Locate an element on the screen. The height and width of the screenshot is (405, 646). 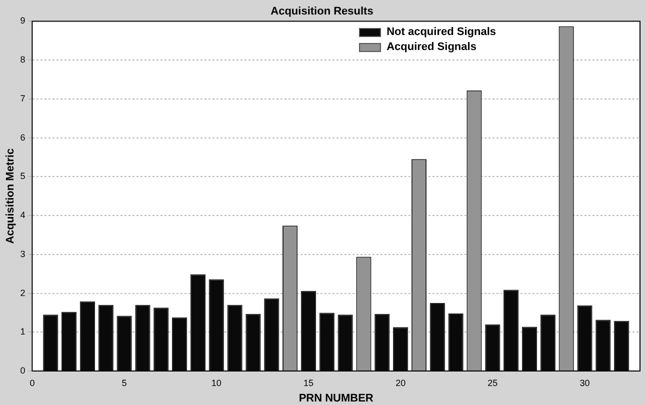
y-tick-label: 4 is located at coordinates (23, 215).